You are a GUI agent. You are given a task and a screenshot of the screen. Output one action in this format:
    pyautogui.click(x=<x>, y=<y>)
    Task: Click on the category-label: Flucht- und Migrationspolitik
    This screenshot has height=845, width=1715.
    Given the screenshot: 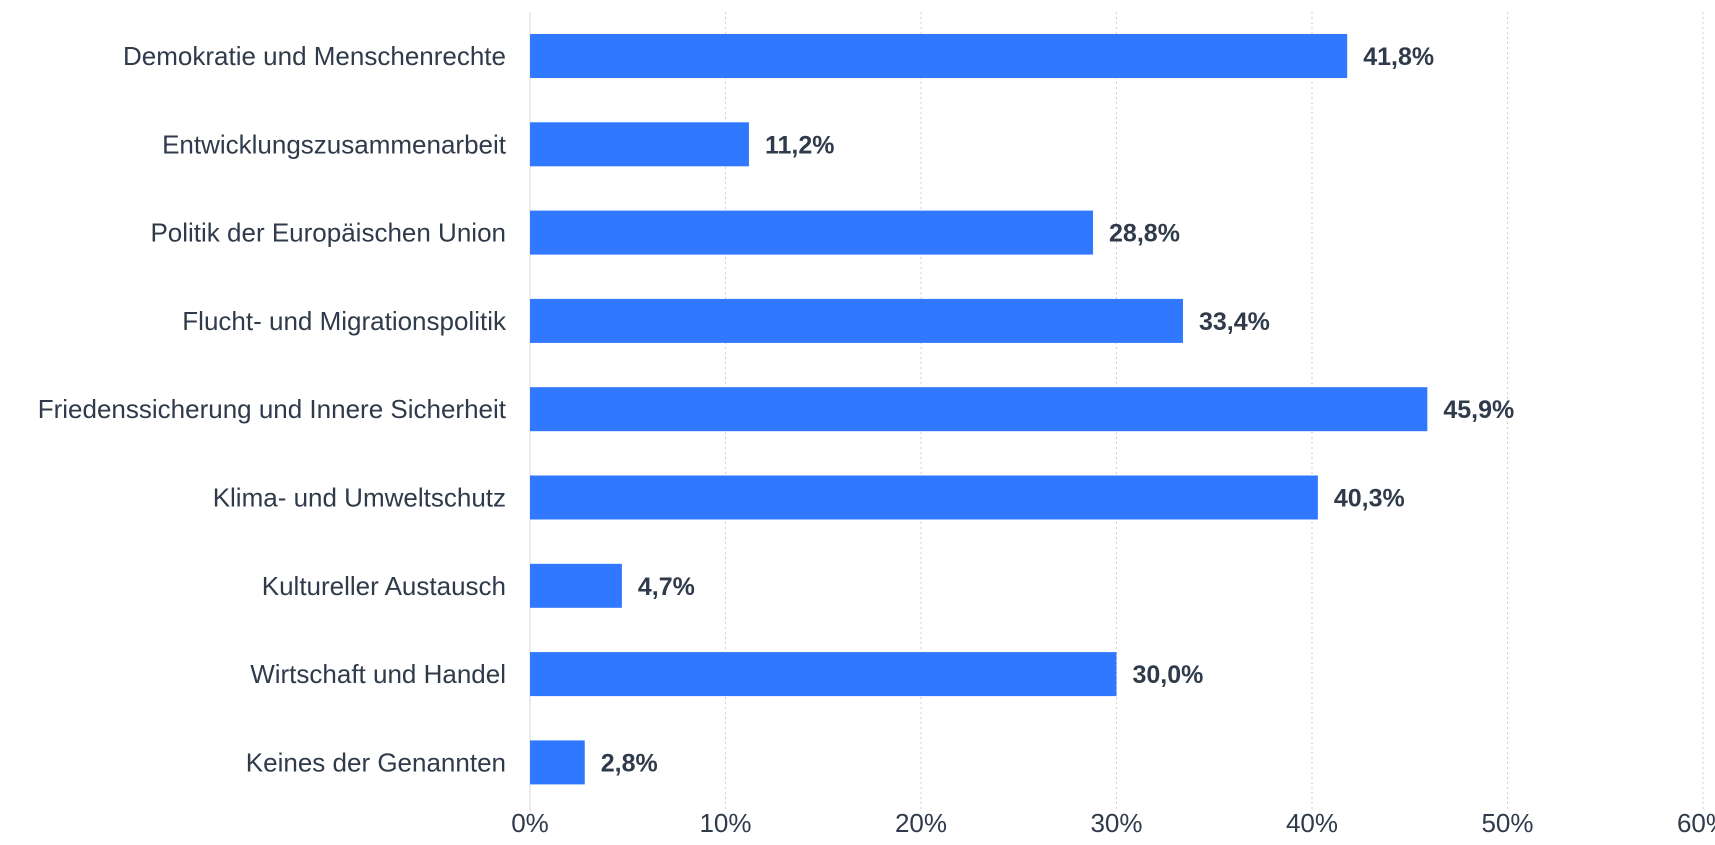 What is the action you would take?
    pyautogui.click(x=344, y=321)
    